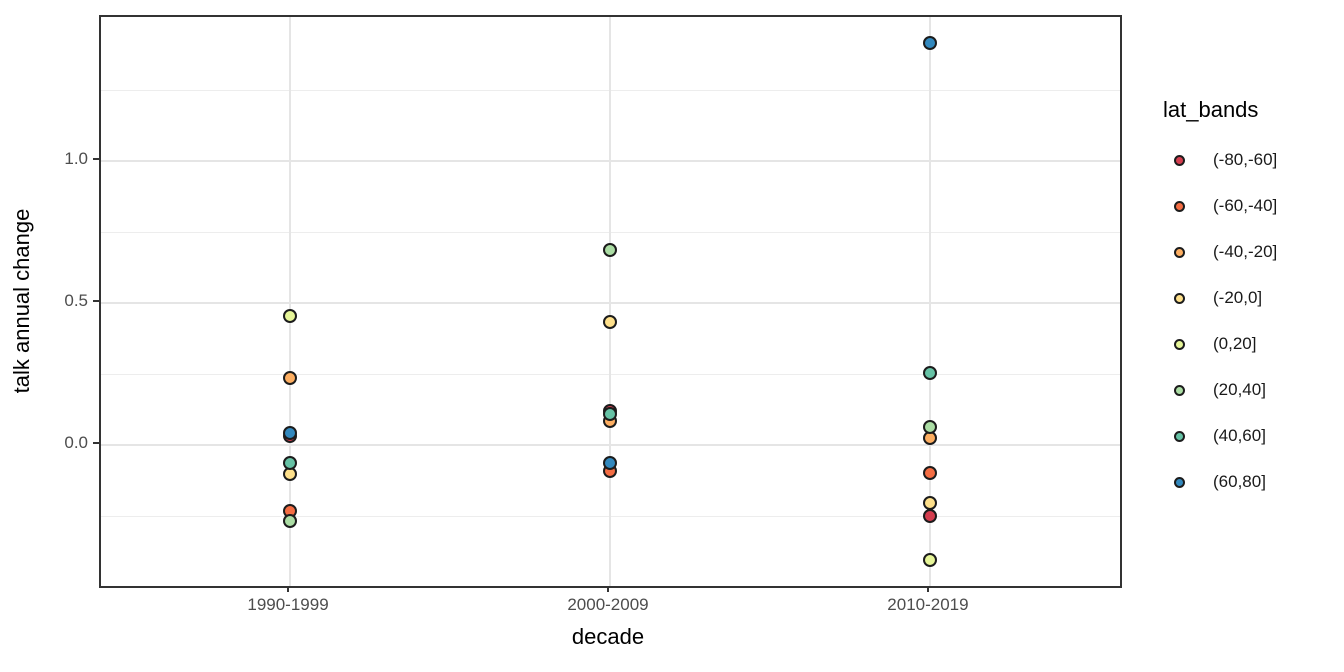 The width and height of the screenshot is (1344, 672). Describe the element at coordinates (1245, 159) in the screenshot. I see `legend-item-label: (-80,-60]` at that location.